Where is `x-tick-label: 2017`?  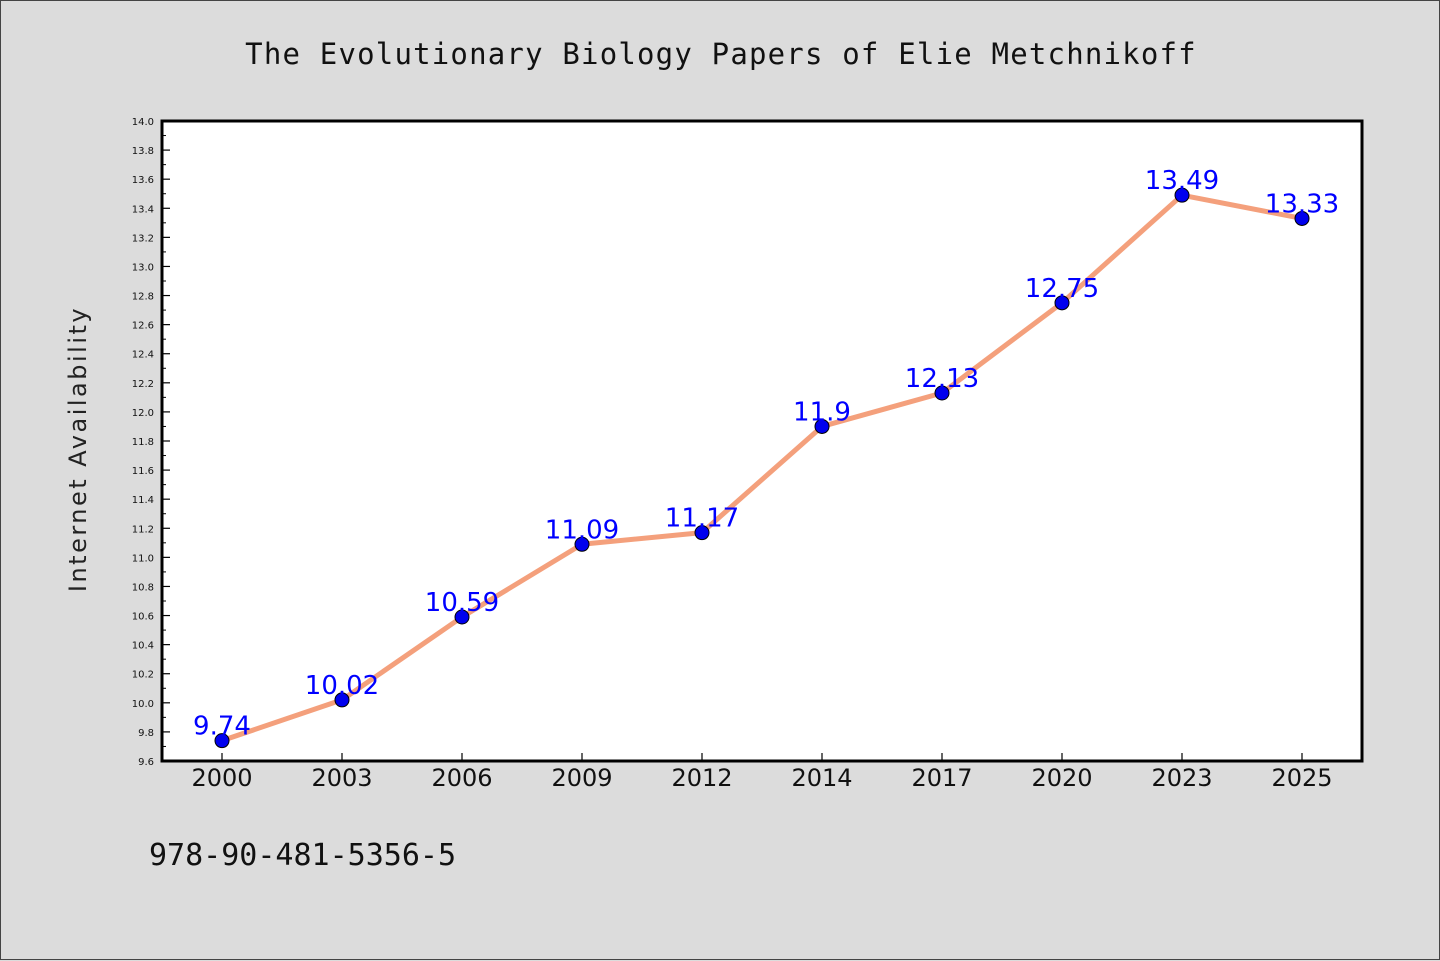 x-tick-label: 2017 is located at coordinates (941, 778).